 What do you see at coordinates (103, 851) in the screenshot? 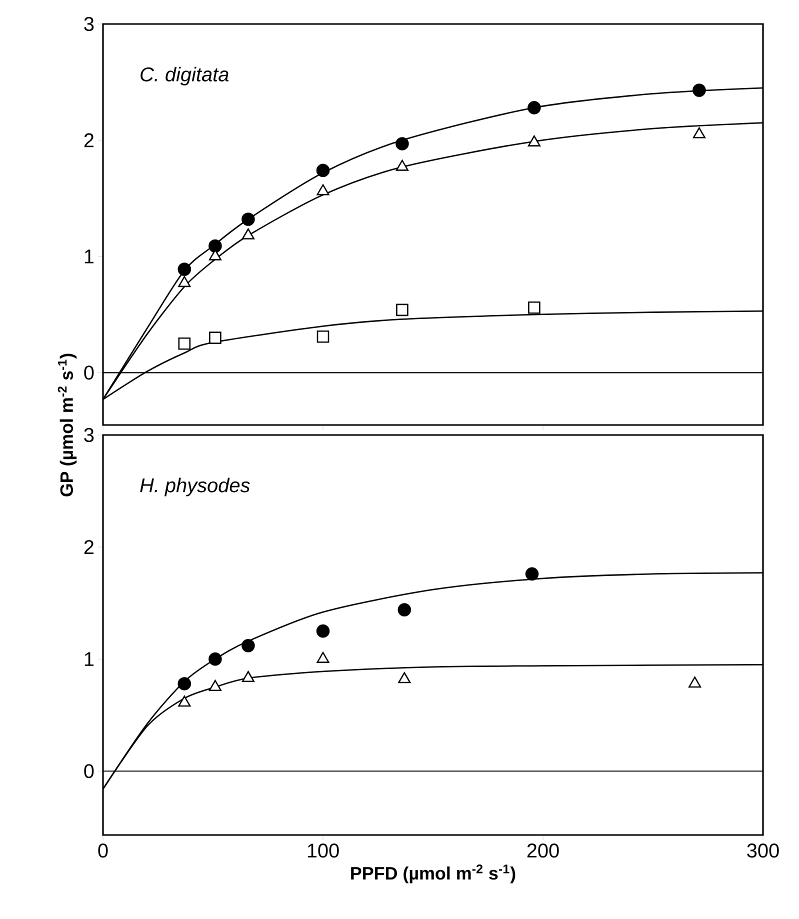
I see `x-tick-label: 0` at bounding box center [103, 851].